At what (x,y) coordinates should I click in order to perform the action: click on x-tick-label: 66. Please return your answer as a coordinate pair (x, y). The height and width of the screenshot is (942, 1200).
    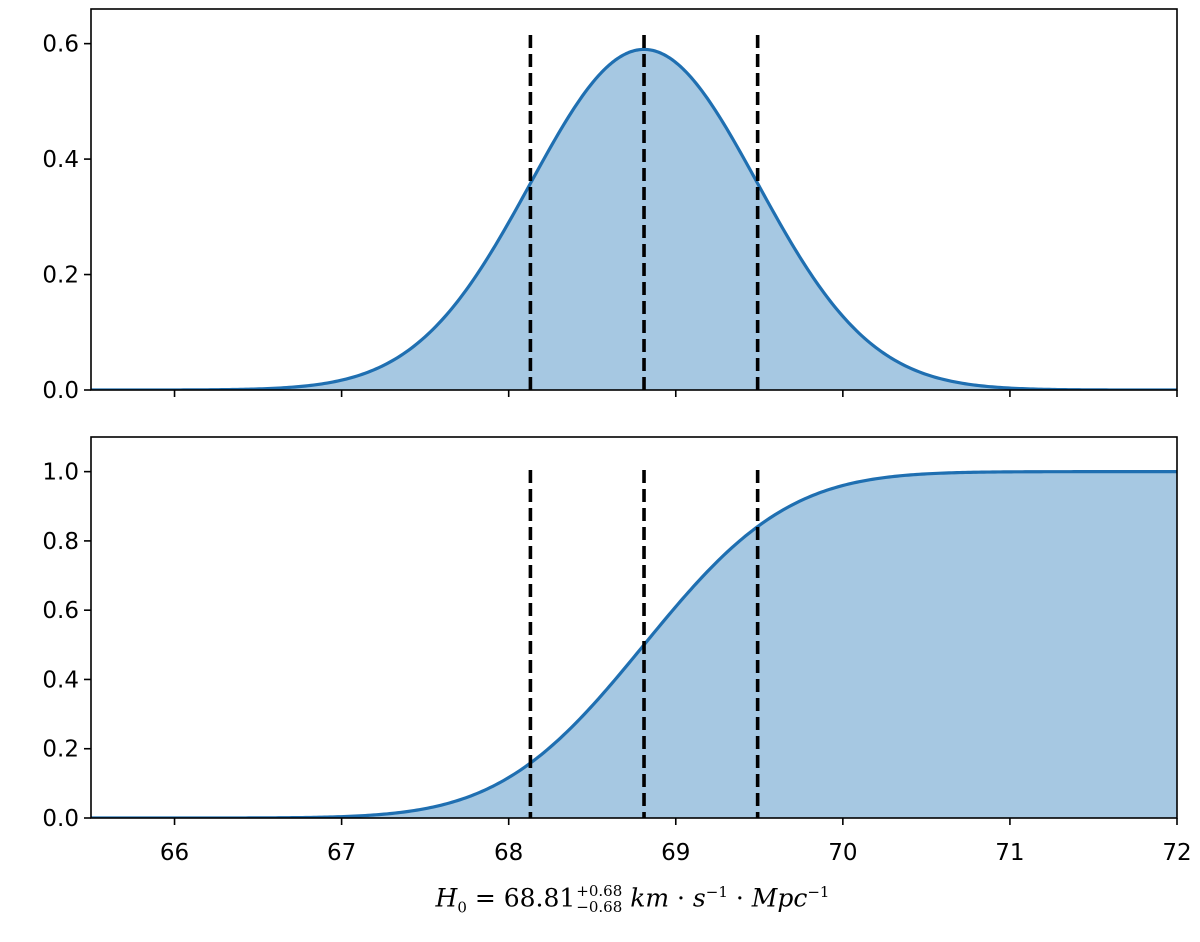
    Looking at the image, I should click on (174, 853).